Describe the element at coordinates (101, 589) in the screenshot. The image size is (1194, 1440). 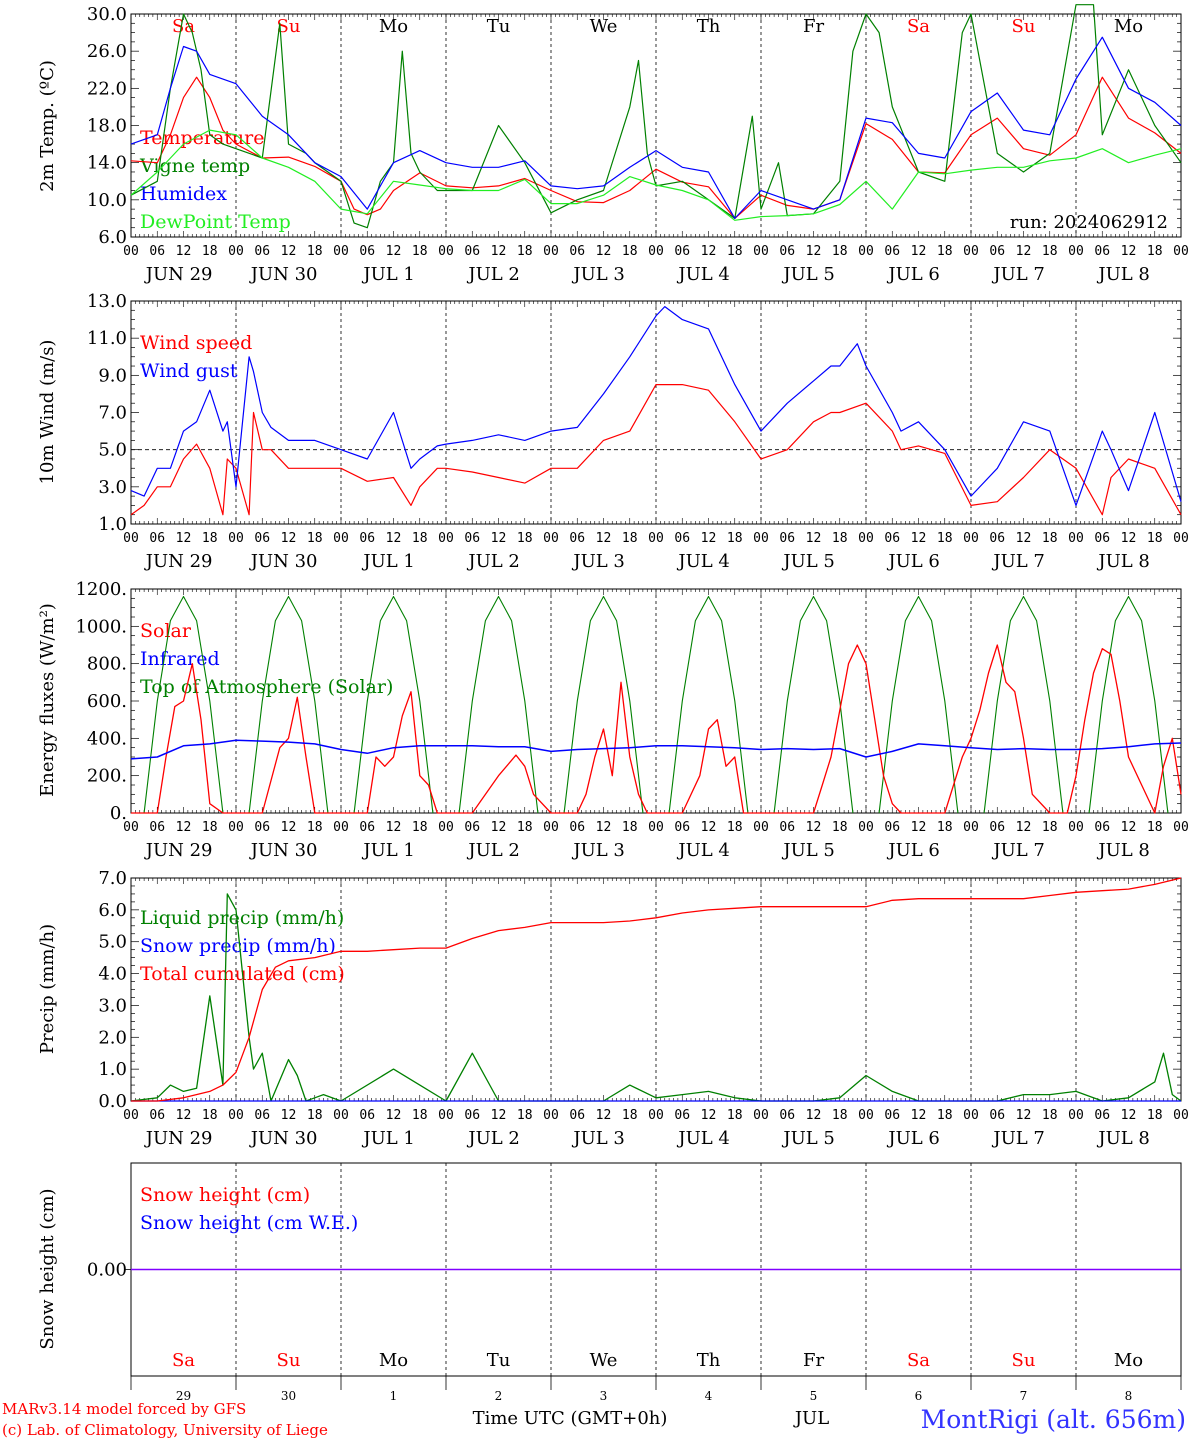
I see `y-tick-label: 1200.` at that location.